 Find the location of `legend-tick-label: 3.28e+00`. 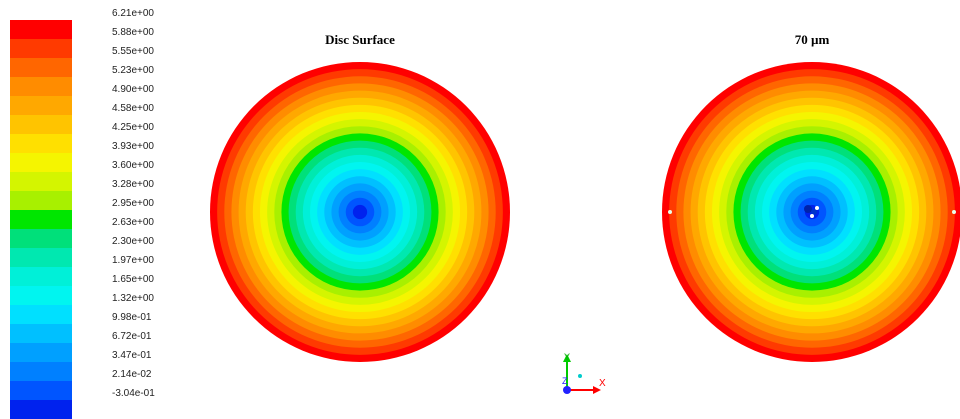

legend-tick-label: 3.28e+00 is located at coordinates (133, 184).